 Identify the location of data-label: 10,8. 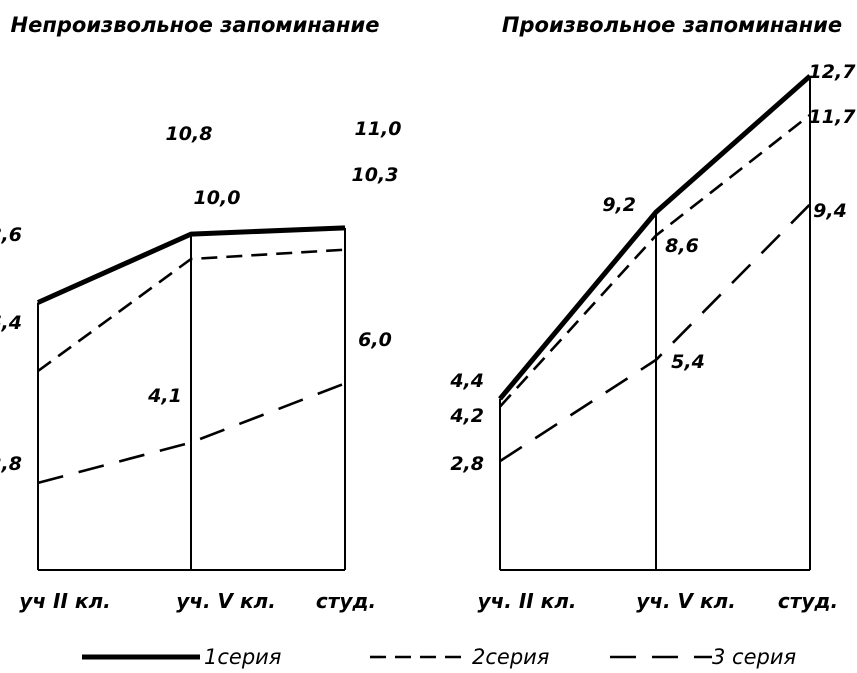
(189, 134).